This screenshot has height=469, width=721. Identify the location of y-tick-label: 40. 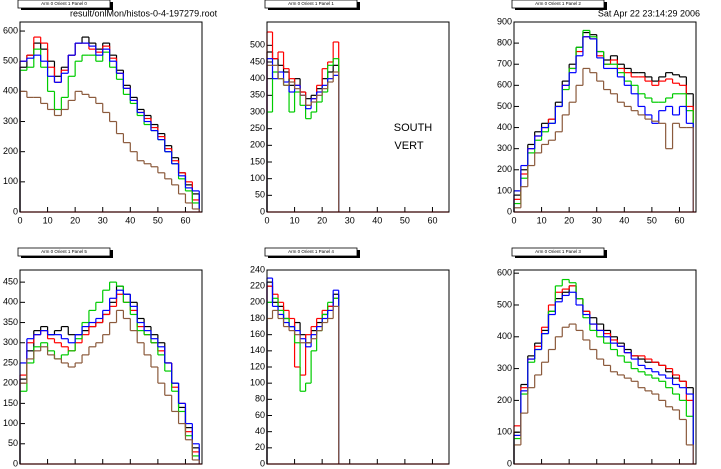
(260, 431).